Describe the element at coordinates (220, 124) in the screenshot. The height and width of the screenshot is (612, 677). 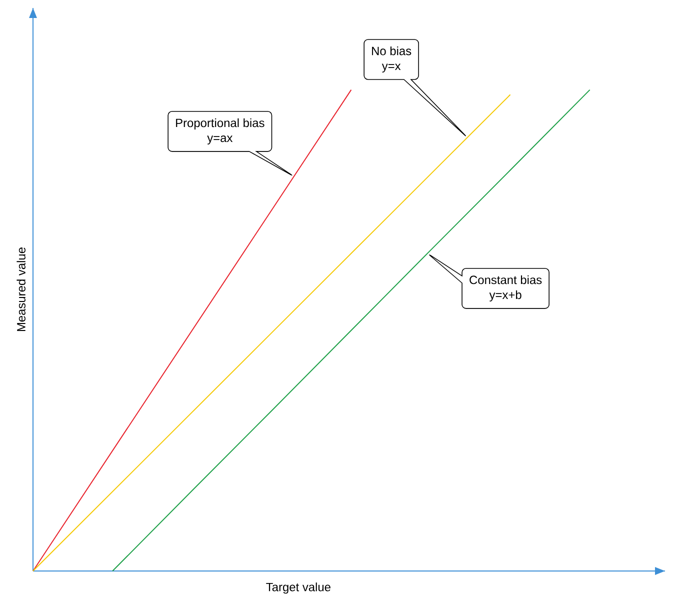
I see `annotation: Proportional bias` at that location.